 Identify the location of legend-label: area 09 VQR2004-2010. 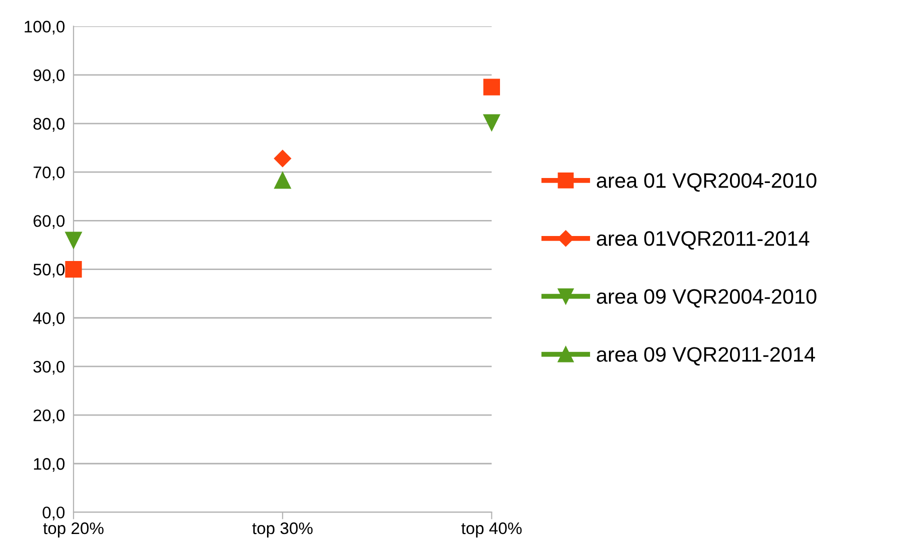
(706, 298).